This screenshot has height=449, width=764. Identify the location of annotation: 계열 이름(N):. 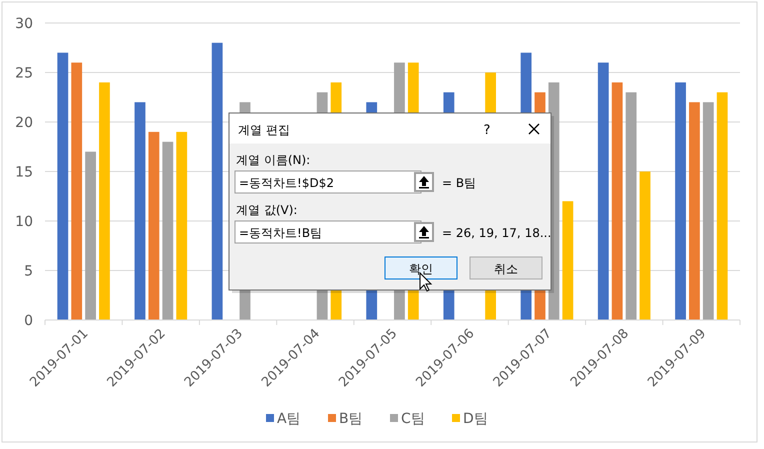
(273, 160).